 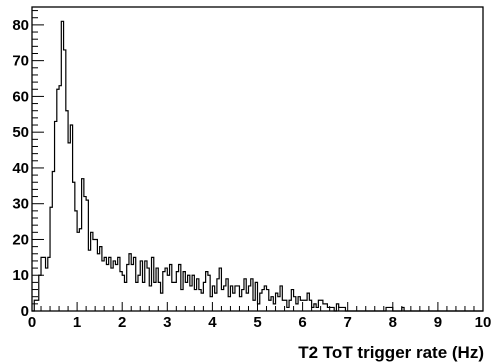 What do you see at coordinates (167, 322) in the screenshot?
I see `x-tick-label: 3` at bounding box center [167, 322].